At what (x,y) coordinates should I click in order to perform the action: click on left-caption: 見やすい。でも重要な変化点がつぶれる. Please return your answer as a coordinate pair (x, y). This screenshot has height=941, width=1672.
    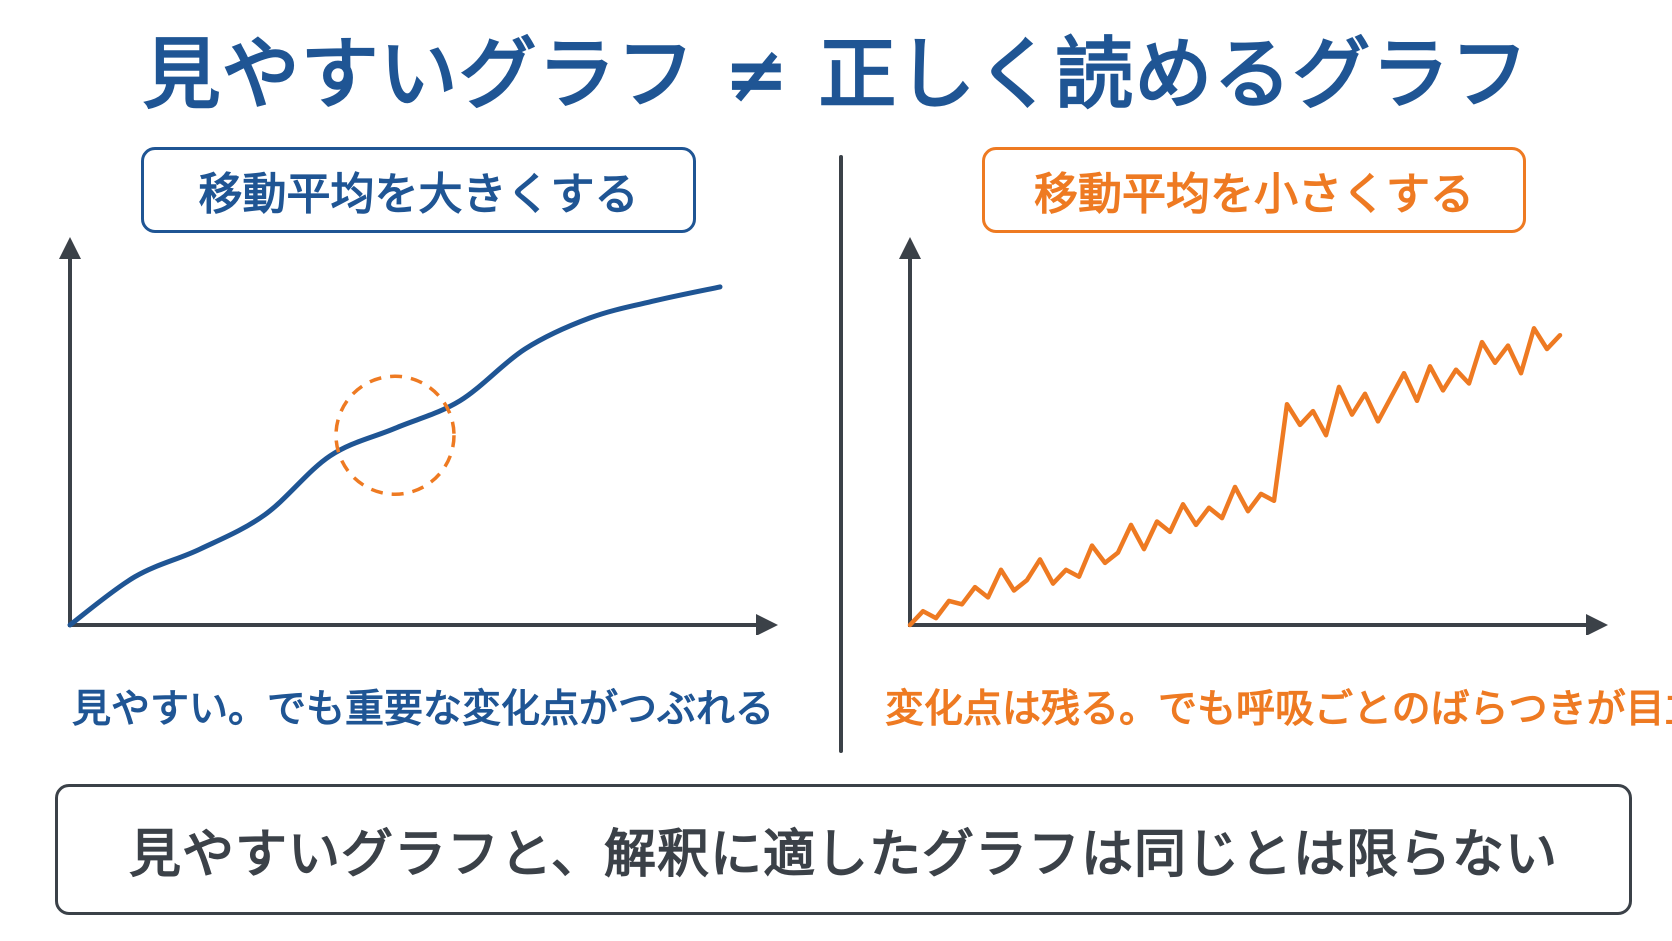
    Looking at the image, I should click on (423, 709).